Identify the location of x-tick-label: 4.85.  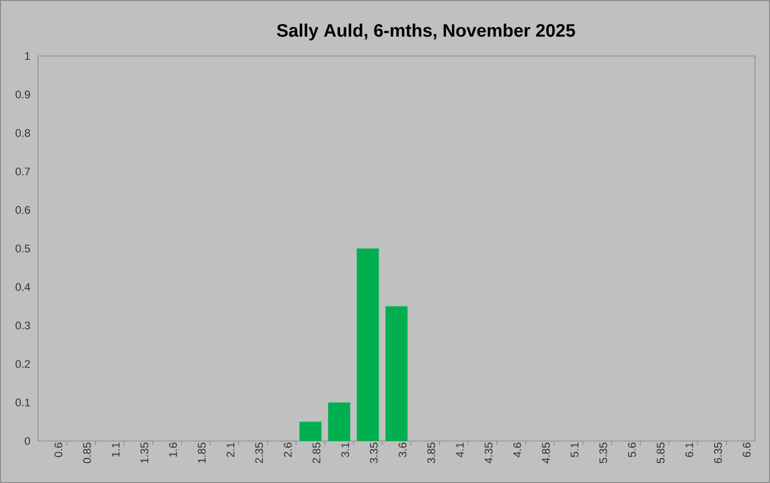
(546, 453).